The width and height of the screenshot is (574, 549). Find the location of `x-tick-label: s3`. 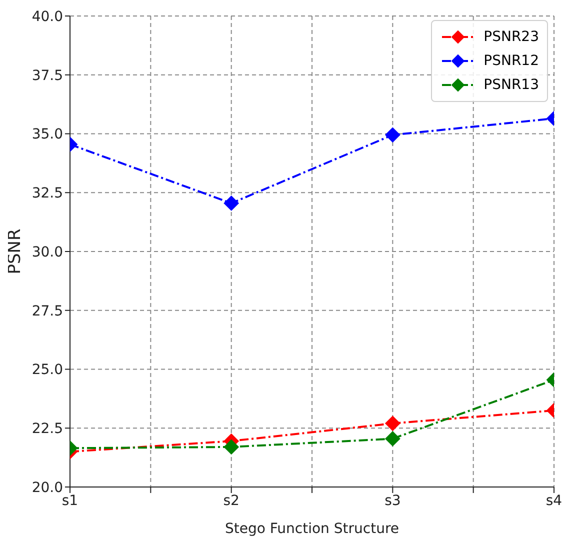

x-tick-label: s3 is located at coordinates (392, 500).